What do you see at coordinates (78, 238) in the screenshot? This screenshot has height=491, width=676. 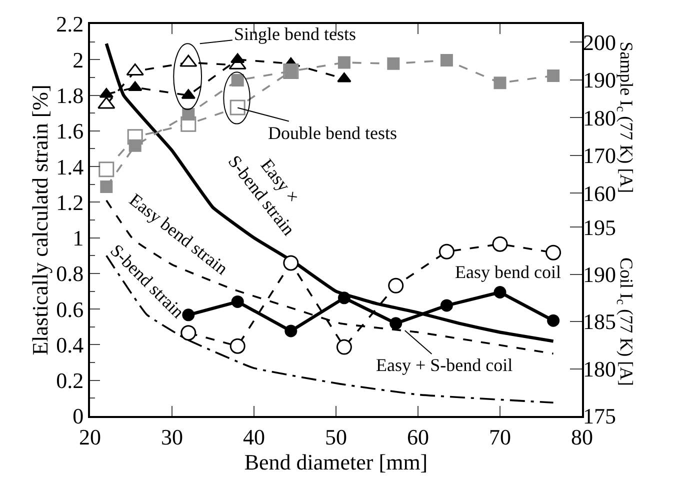 I see `y-tick-label: 1` at bounding box center [78, 238].